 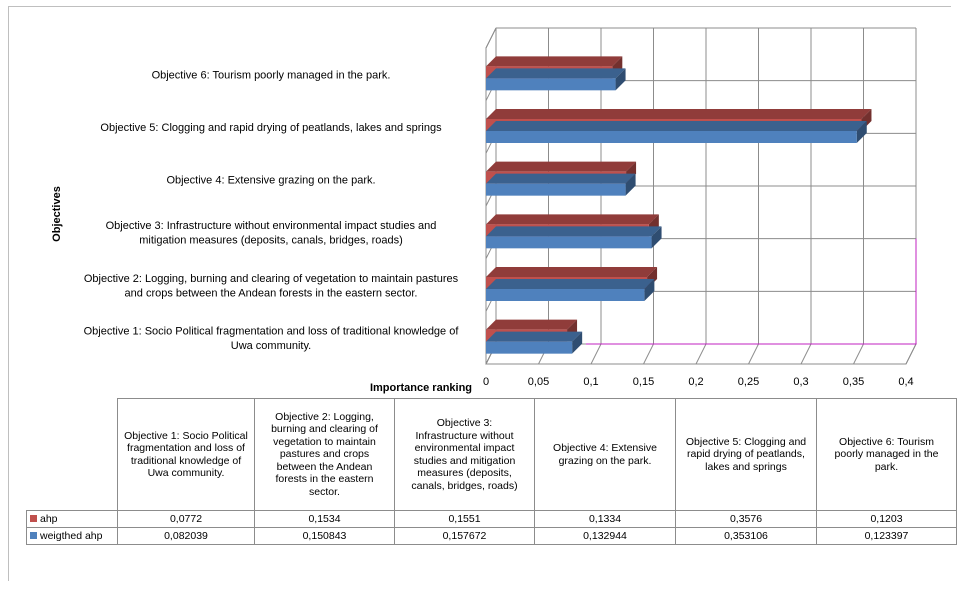 I want to click on x-tick-label: 0,35, so click(x=853, y=382).